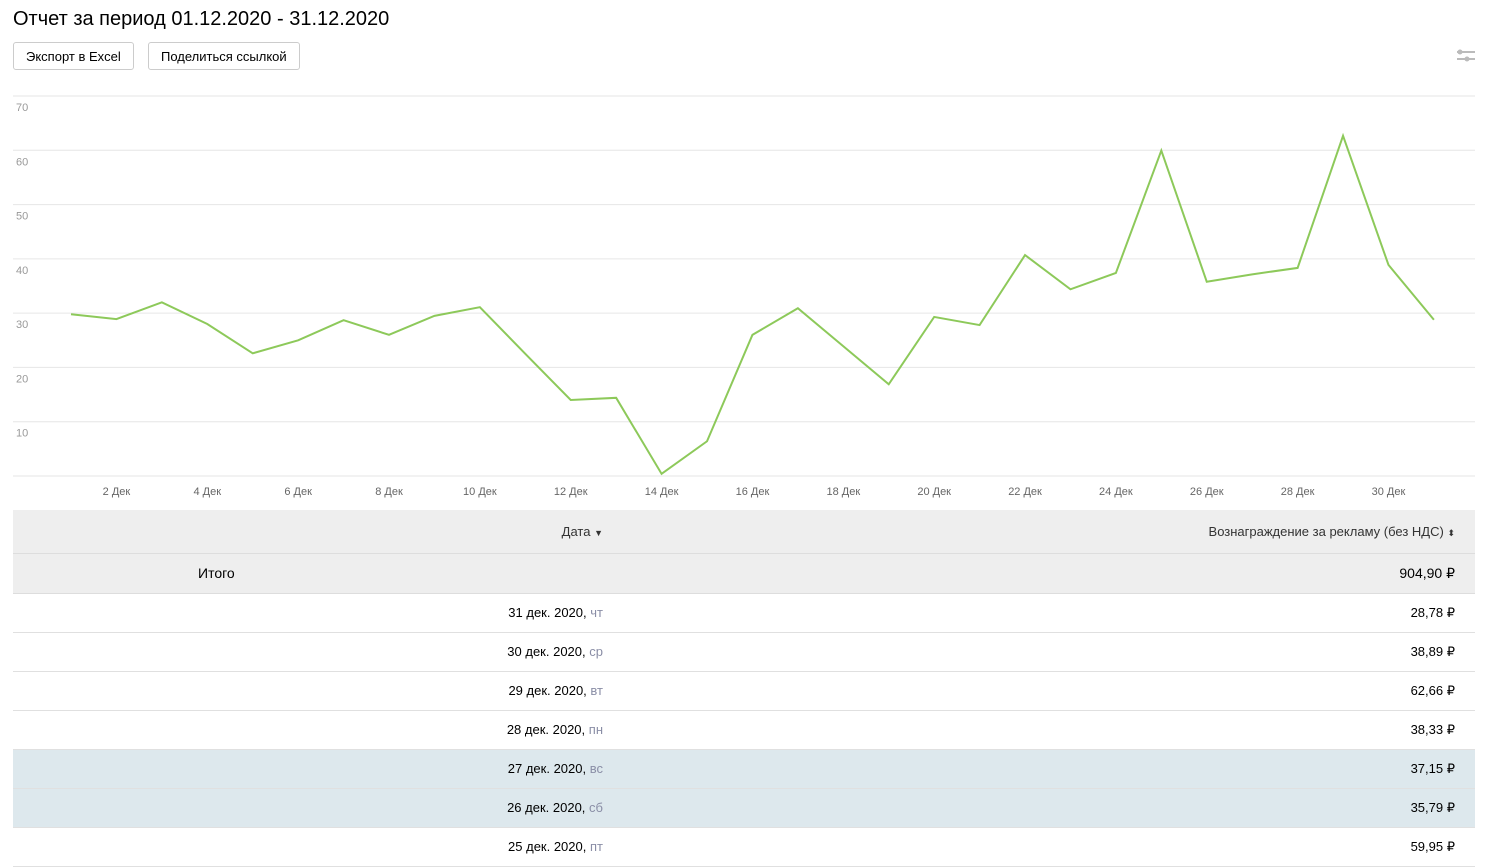  I want to click on page-title: Отчет за период 01.12.2020 - 31.12.2020, so click(201, 19).